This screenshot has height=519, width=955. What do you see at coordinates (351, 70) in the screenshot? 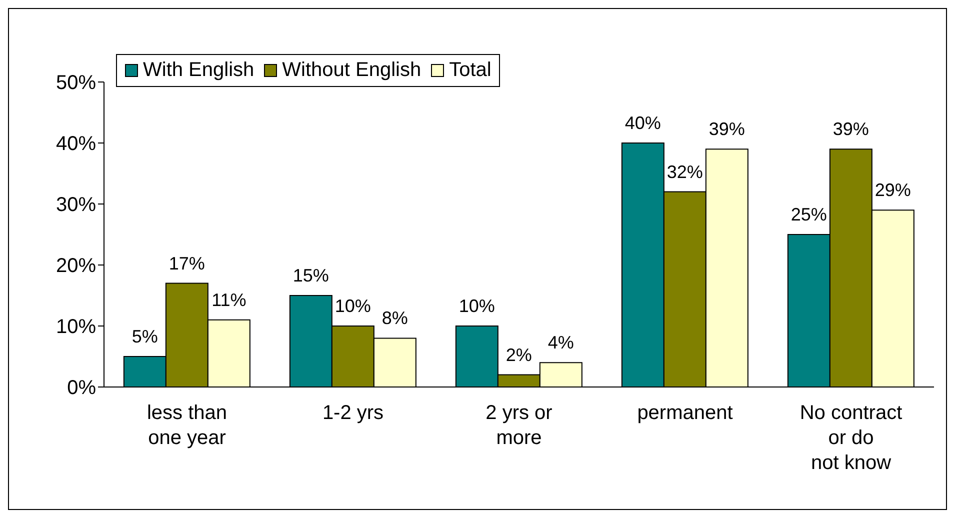
I see `legend-label: Without English` at bounding box center [351, 70].